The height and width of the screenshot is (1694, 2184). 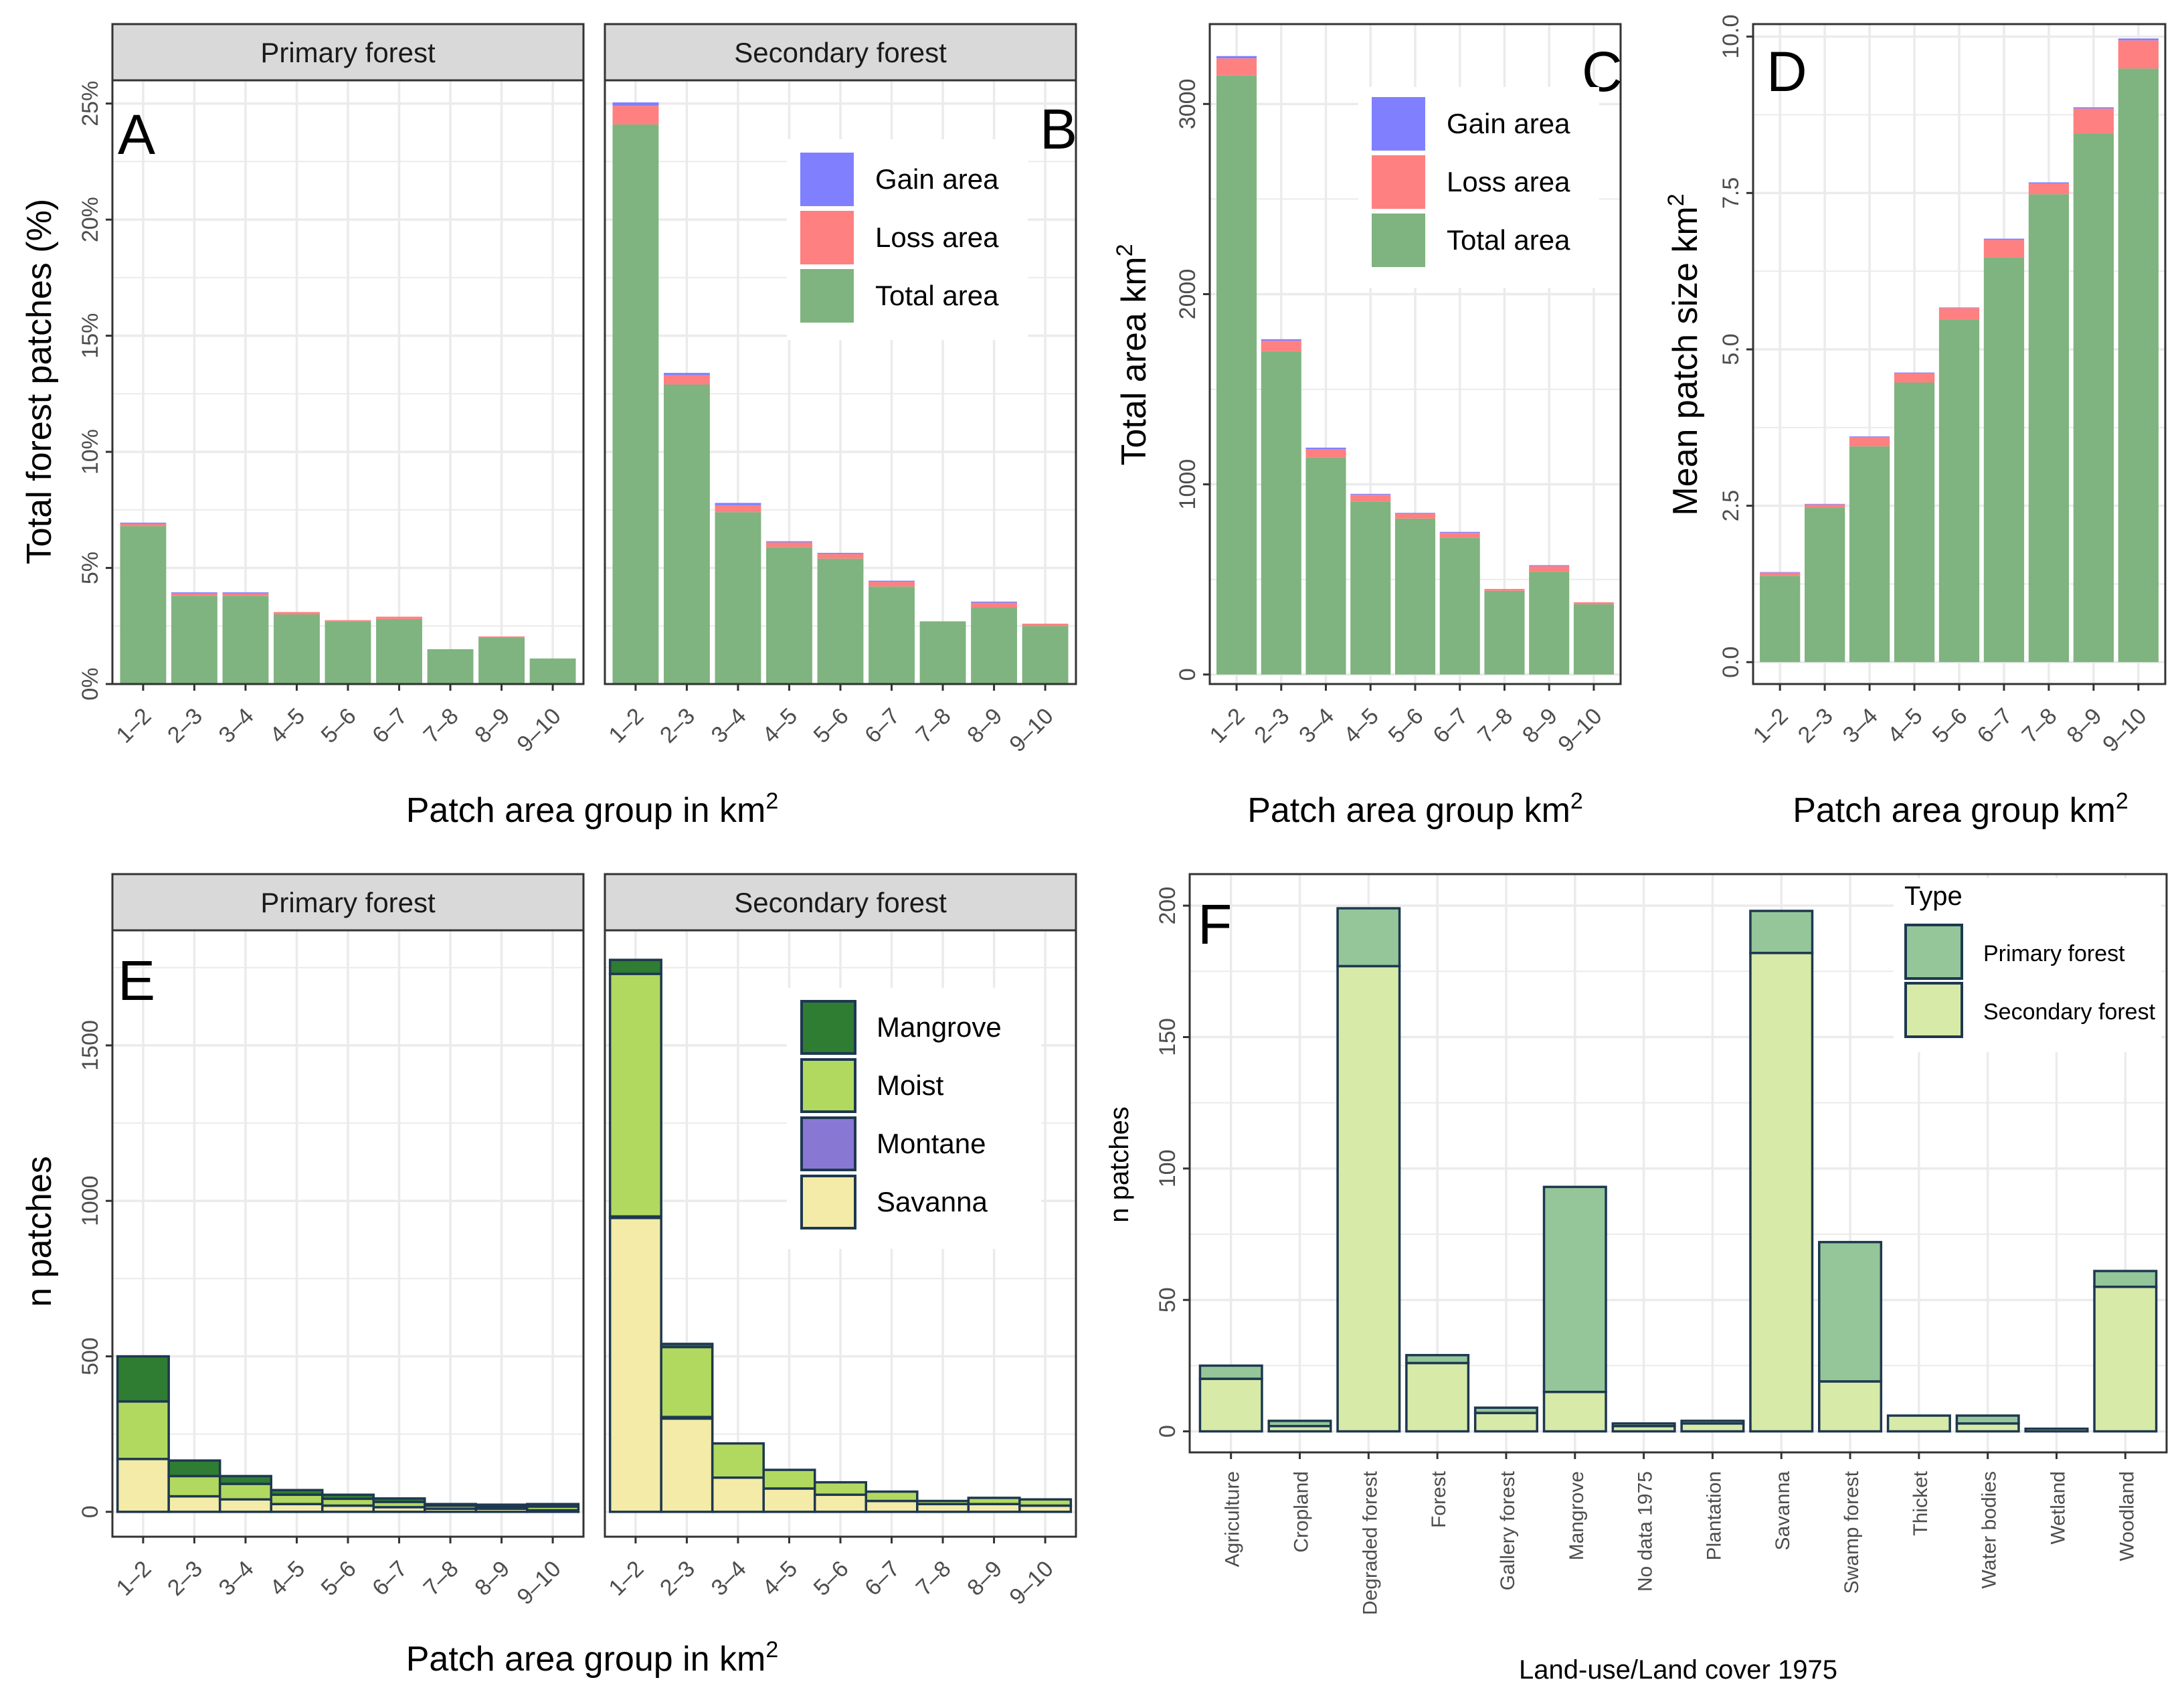 I want to click on B-legend-label-loss: Loss area, so click(x=937, y=237).